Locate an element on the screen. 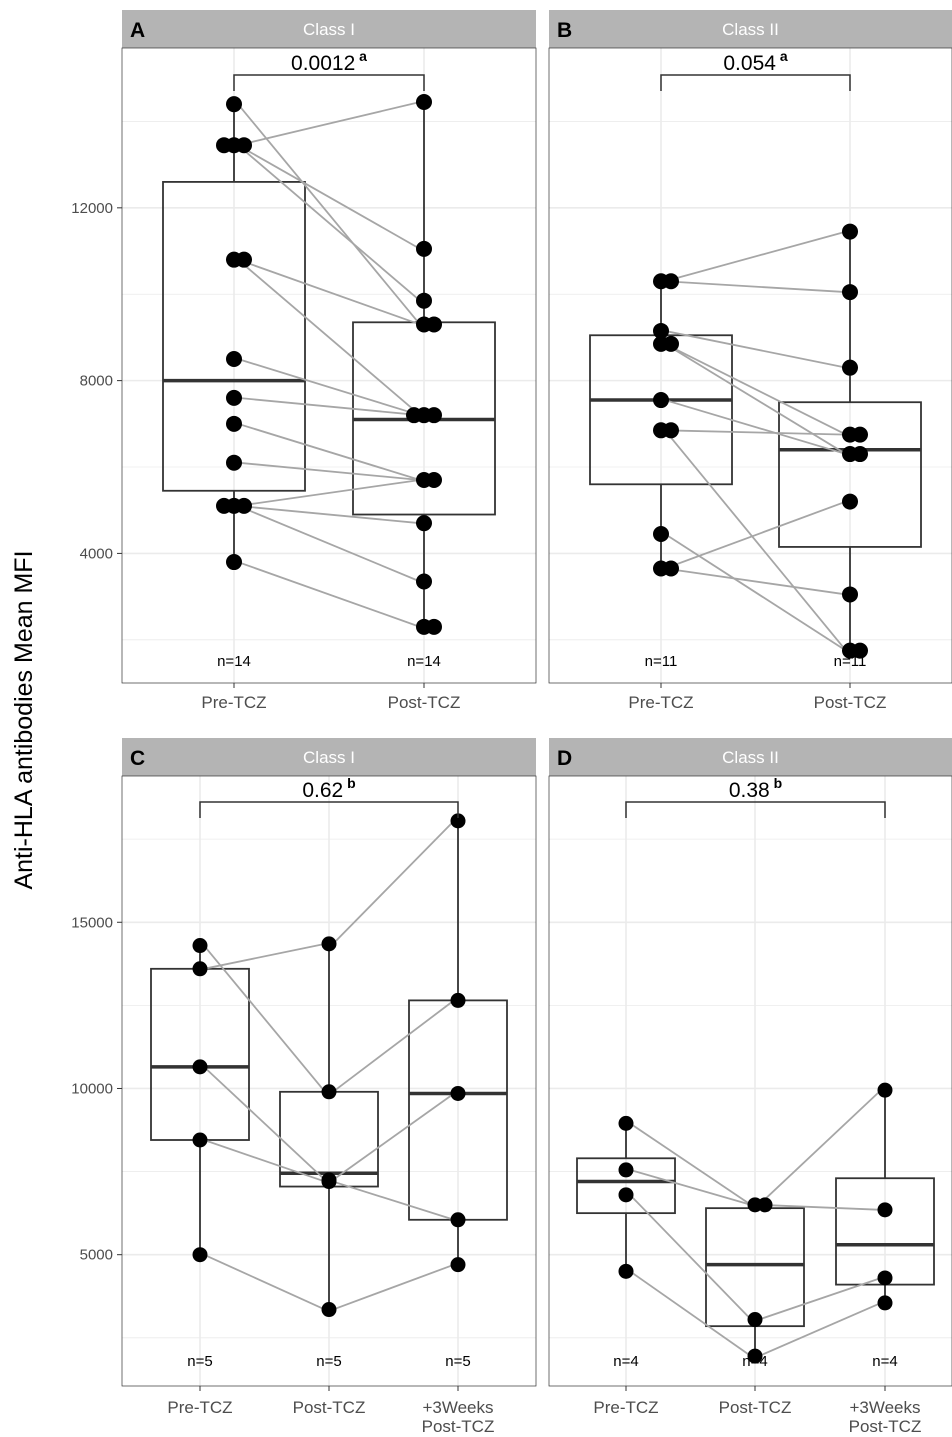  p-value: 0.0012 a is located at coordinates (329, 61).